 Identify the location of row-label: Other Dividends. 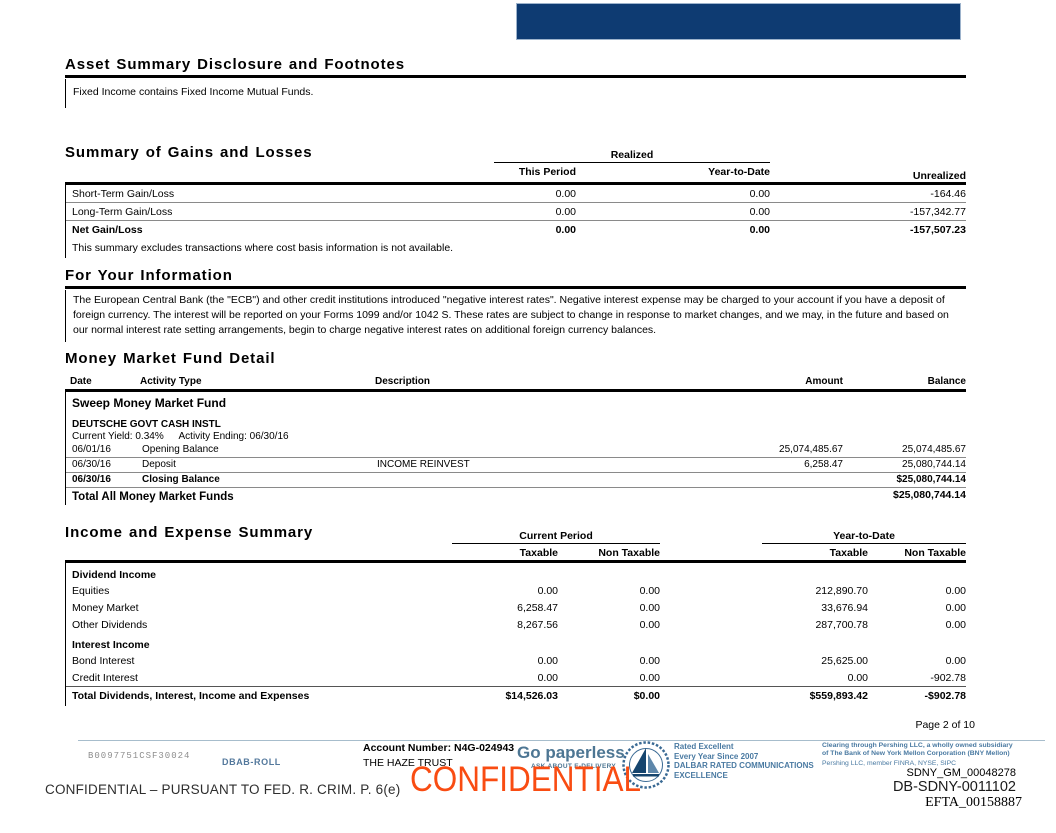
(110, 625).